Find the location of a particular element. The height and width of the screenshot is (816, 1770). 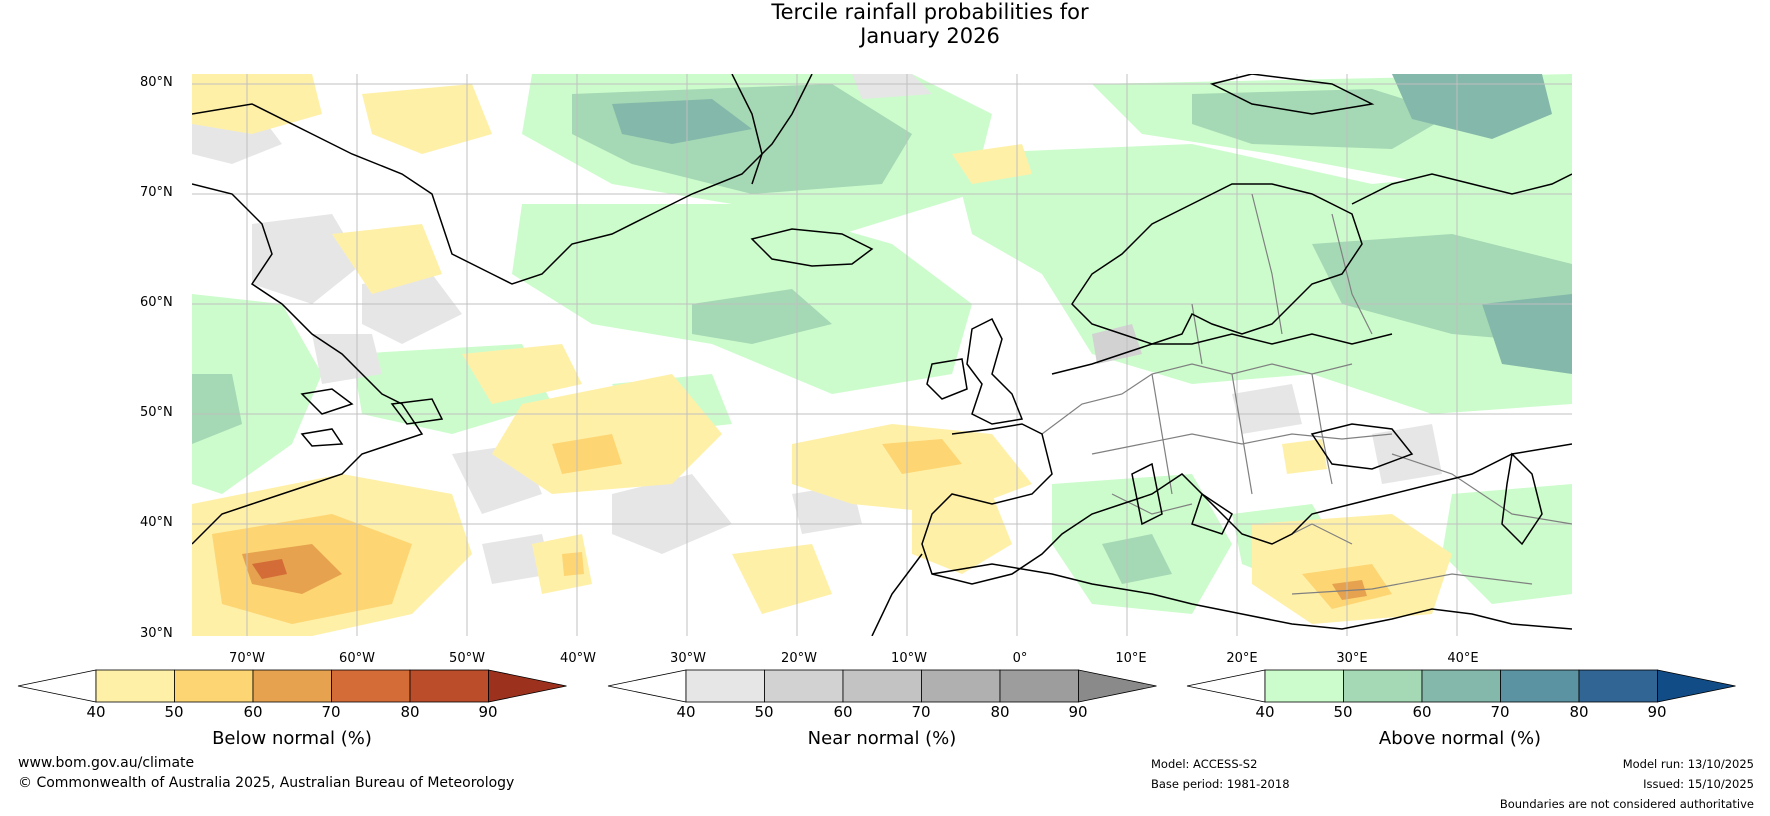

legend-above-tick: 60 is located at coordinates (1422, 712).